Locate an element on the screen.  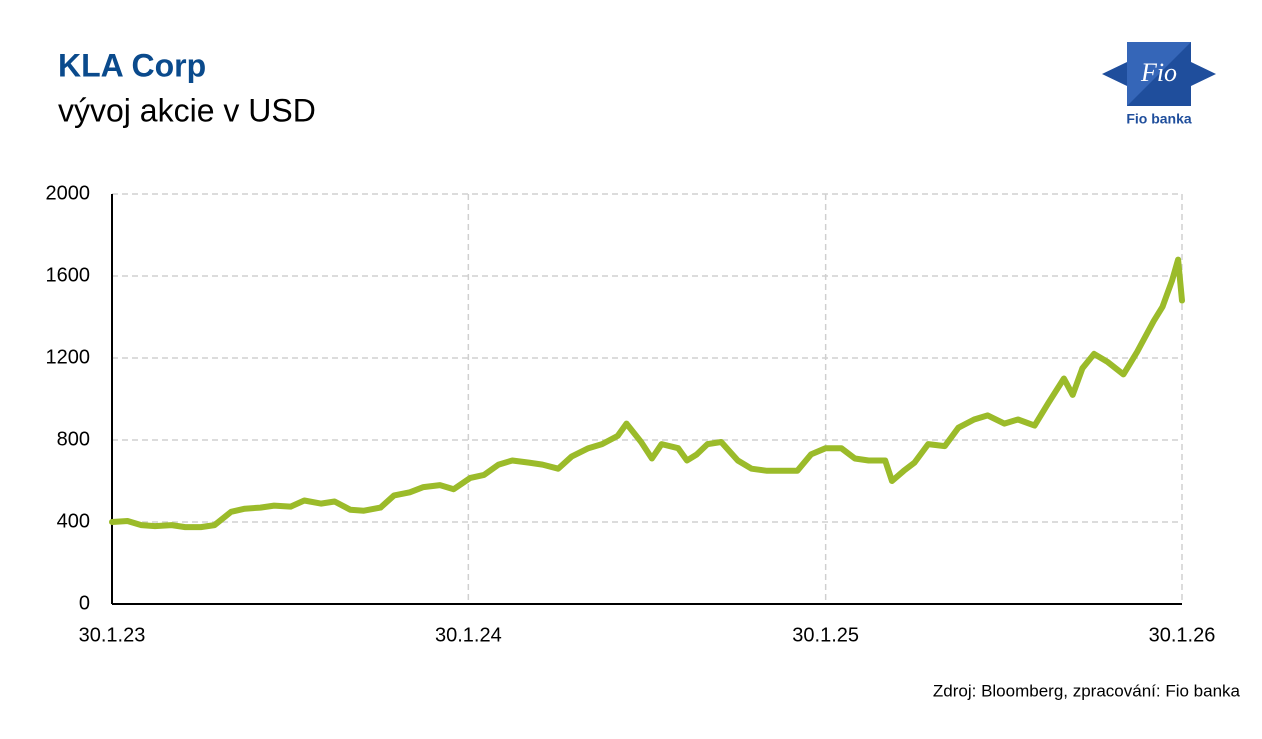
y-tick-label: 400 is located at coordinates (73, 521).